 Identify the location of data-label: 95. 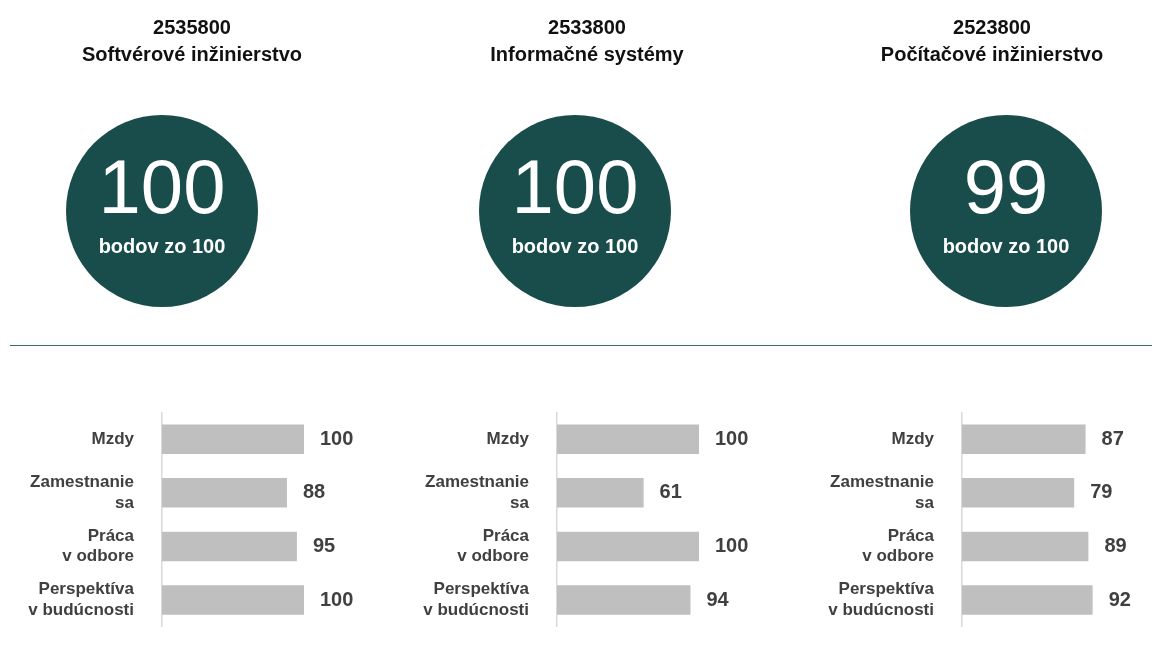
(324, 544).